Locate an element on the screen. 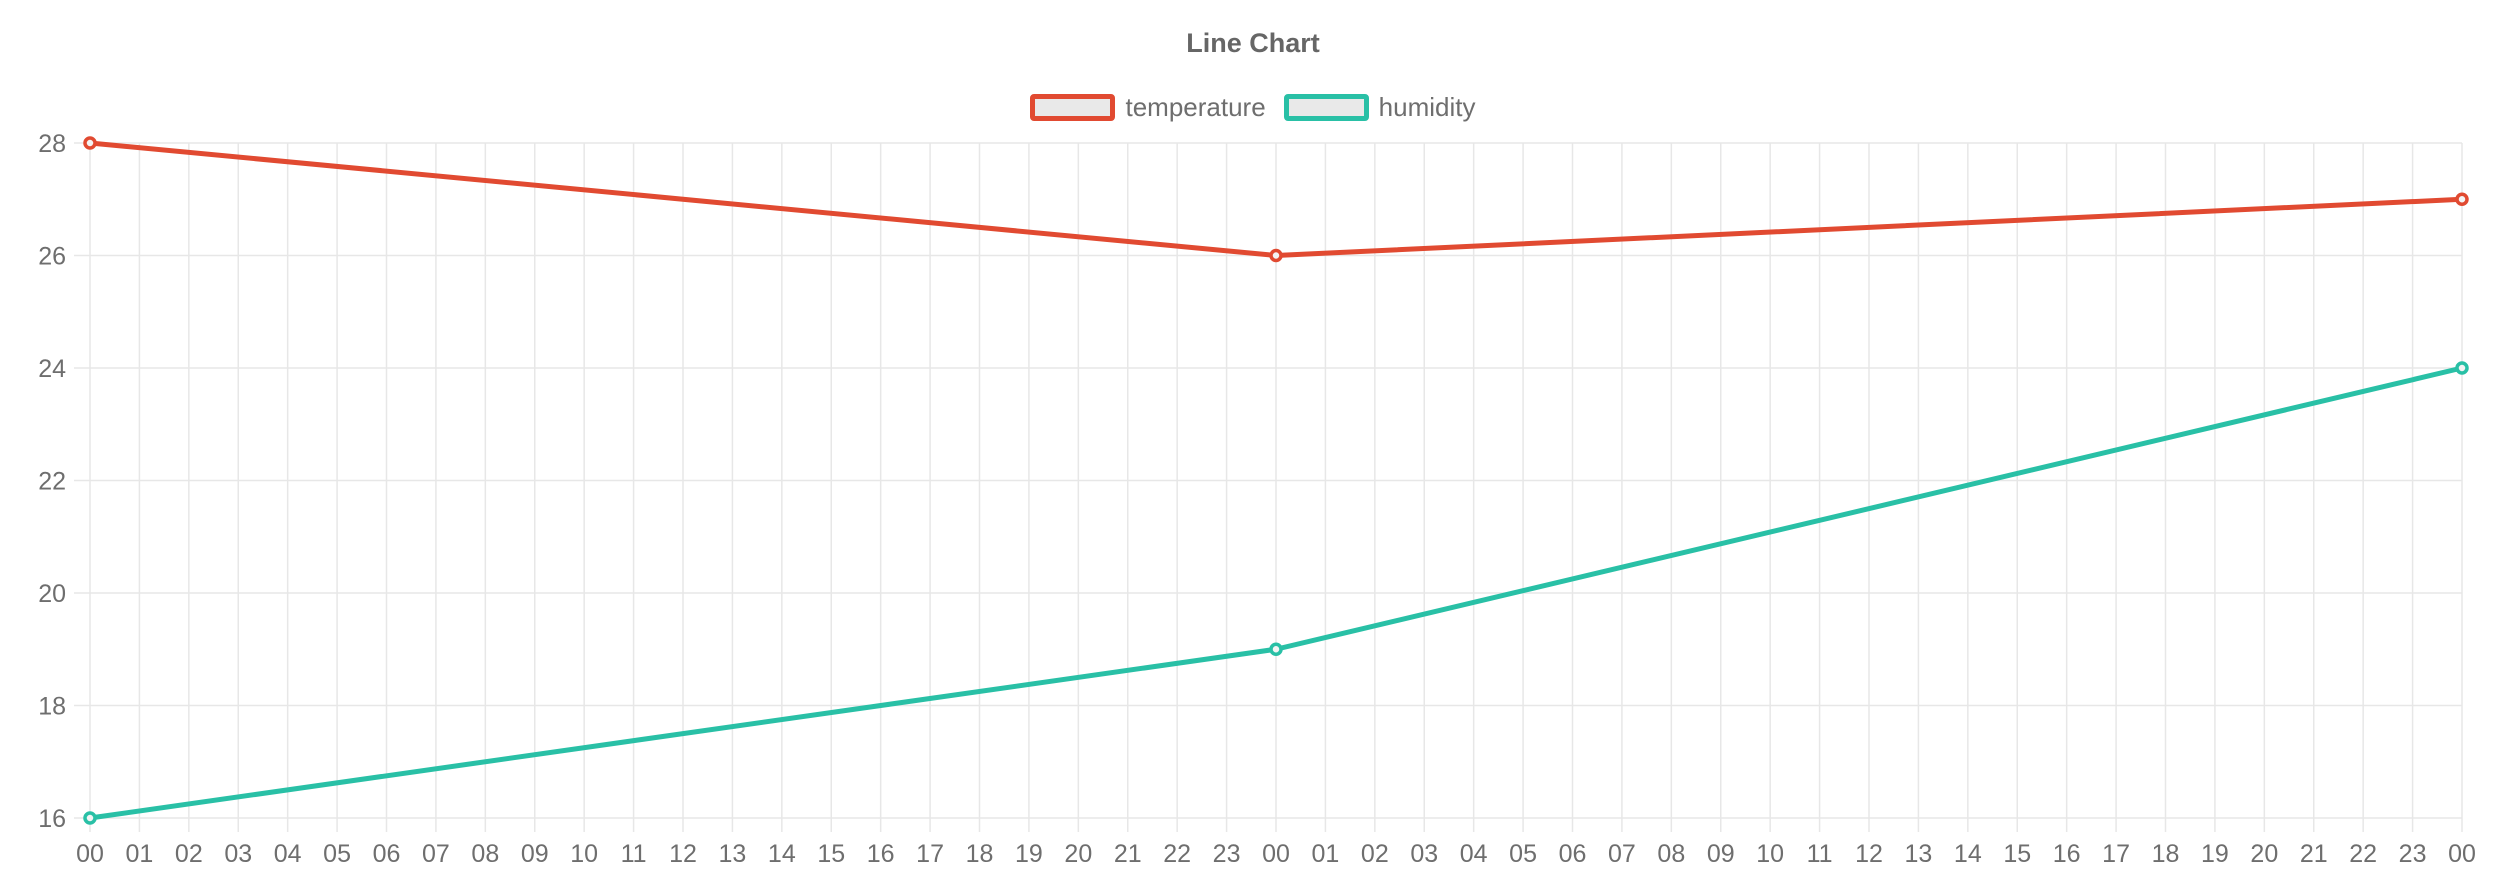 The image size is (2506, 890). y-tick-label: 28 is located at coordinates (52, 144).